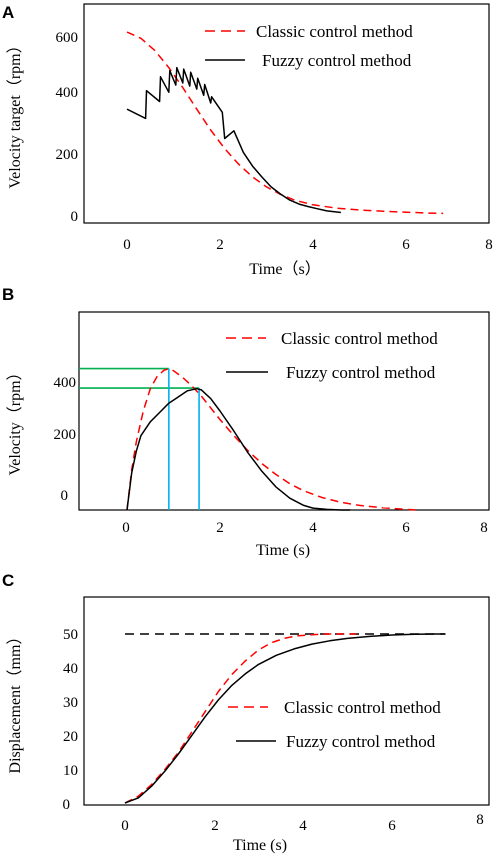 The width and height of the screenshot is (498, 860). Describe the element at coordinates (70, 771) in the screenshot. I see `panel-c-ytick-10: 10` at that location.